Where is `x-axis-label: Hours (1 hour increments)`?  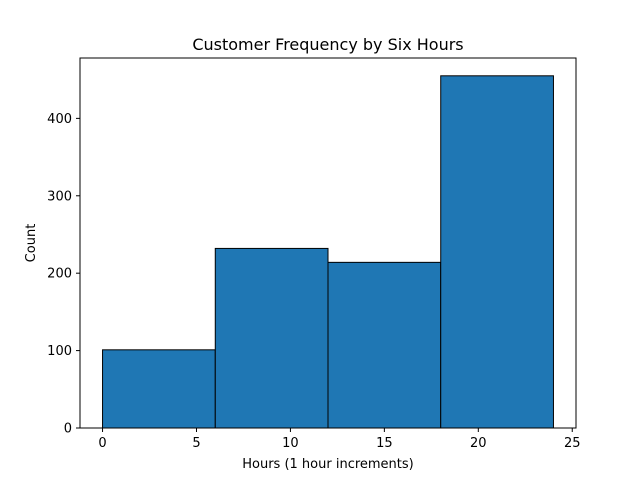 x-axis-label: Hours (1 hour increments) is located at coordinates (328, 464).